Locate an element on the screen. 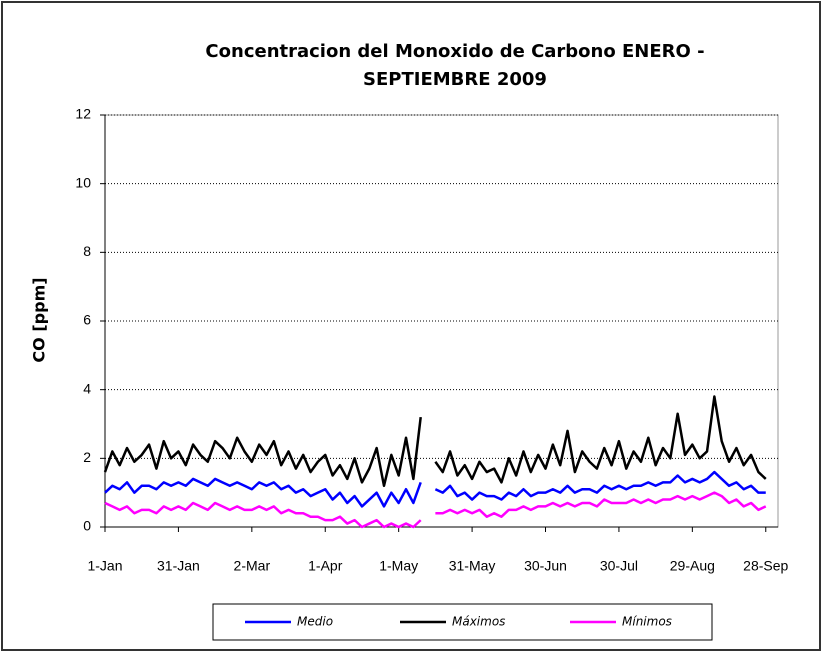 The width and height of the screenshot is (822, 652). x-tick-label: 29-Aug is located at coordinates (692, 566).